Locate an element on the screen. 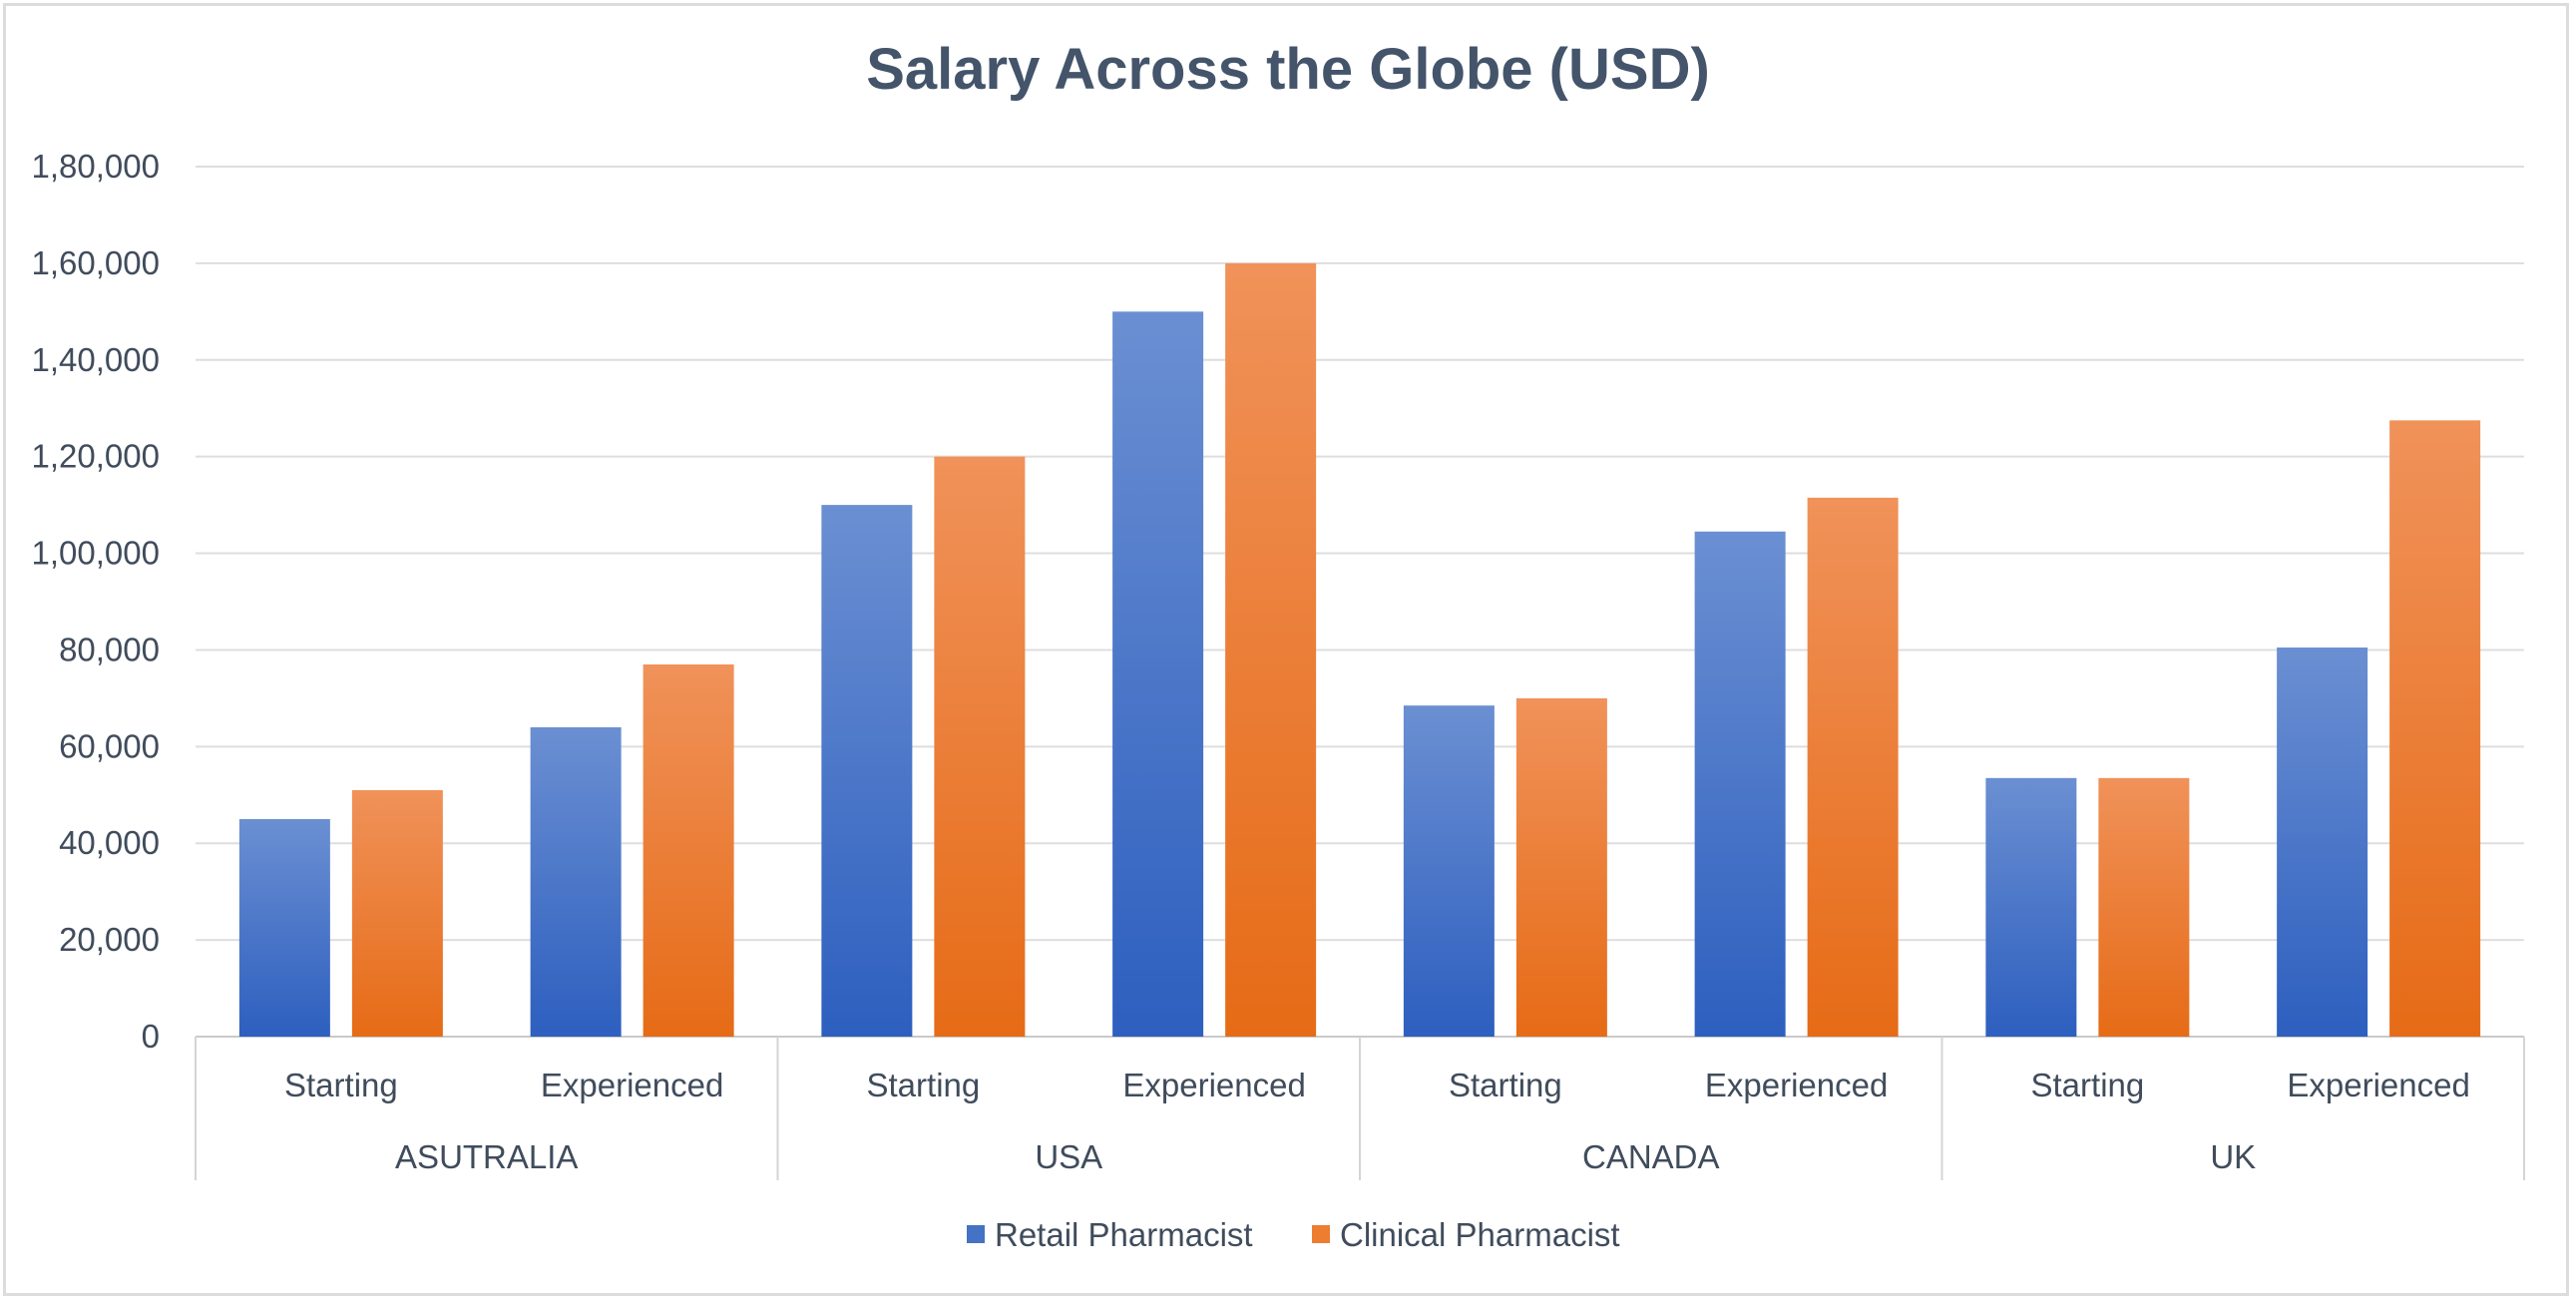 This screenshot has width=2576, height=1303. y-tick-label: 1,40,000 is located at coordinates (96, 360).